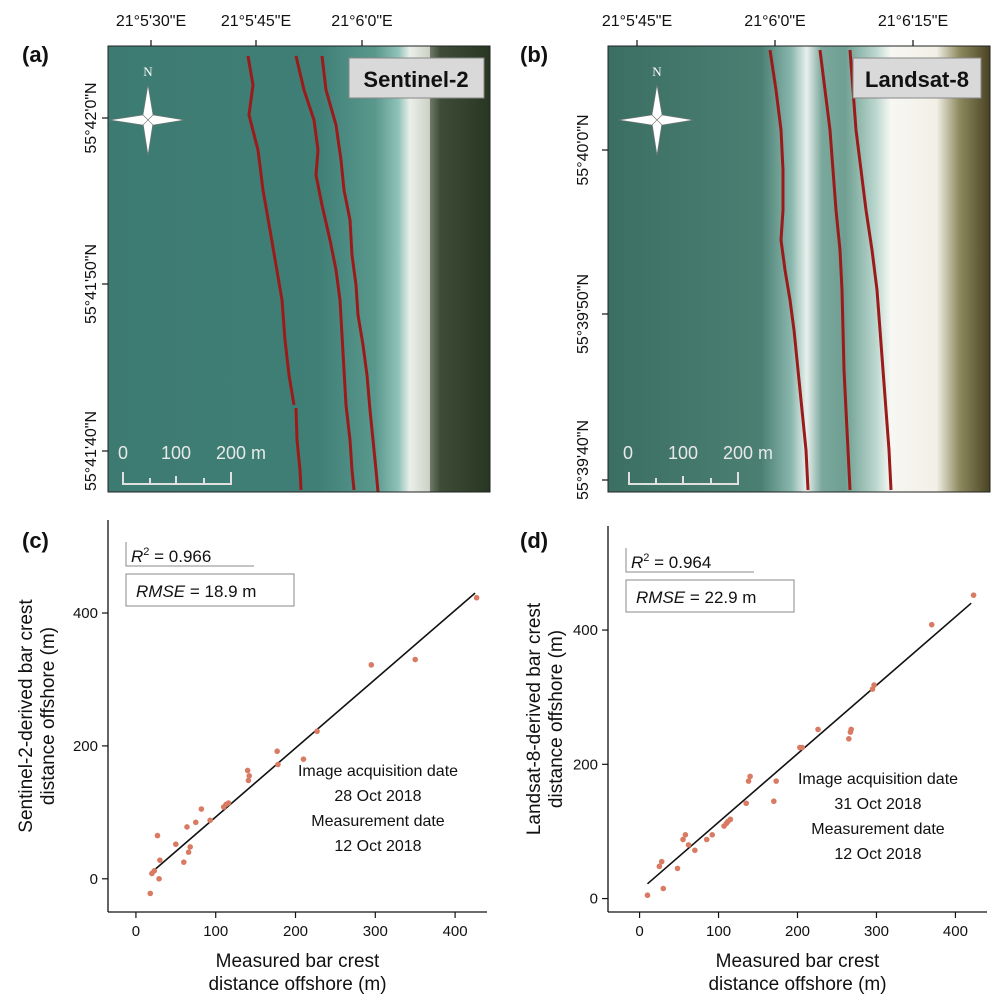 The width and height of the screenshot is (995, 996). What do you see at coordinates (271, 230) in the screenshot?
I see `bar-crest-line-a1` at bounding box center [271, 230].